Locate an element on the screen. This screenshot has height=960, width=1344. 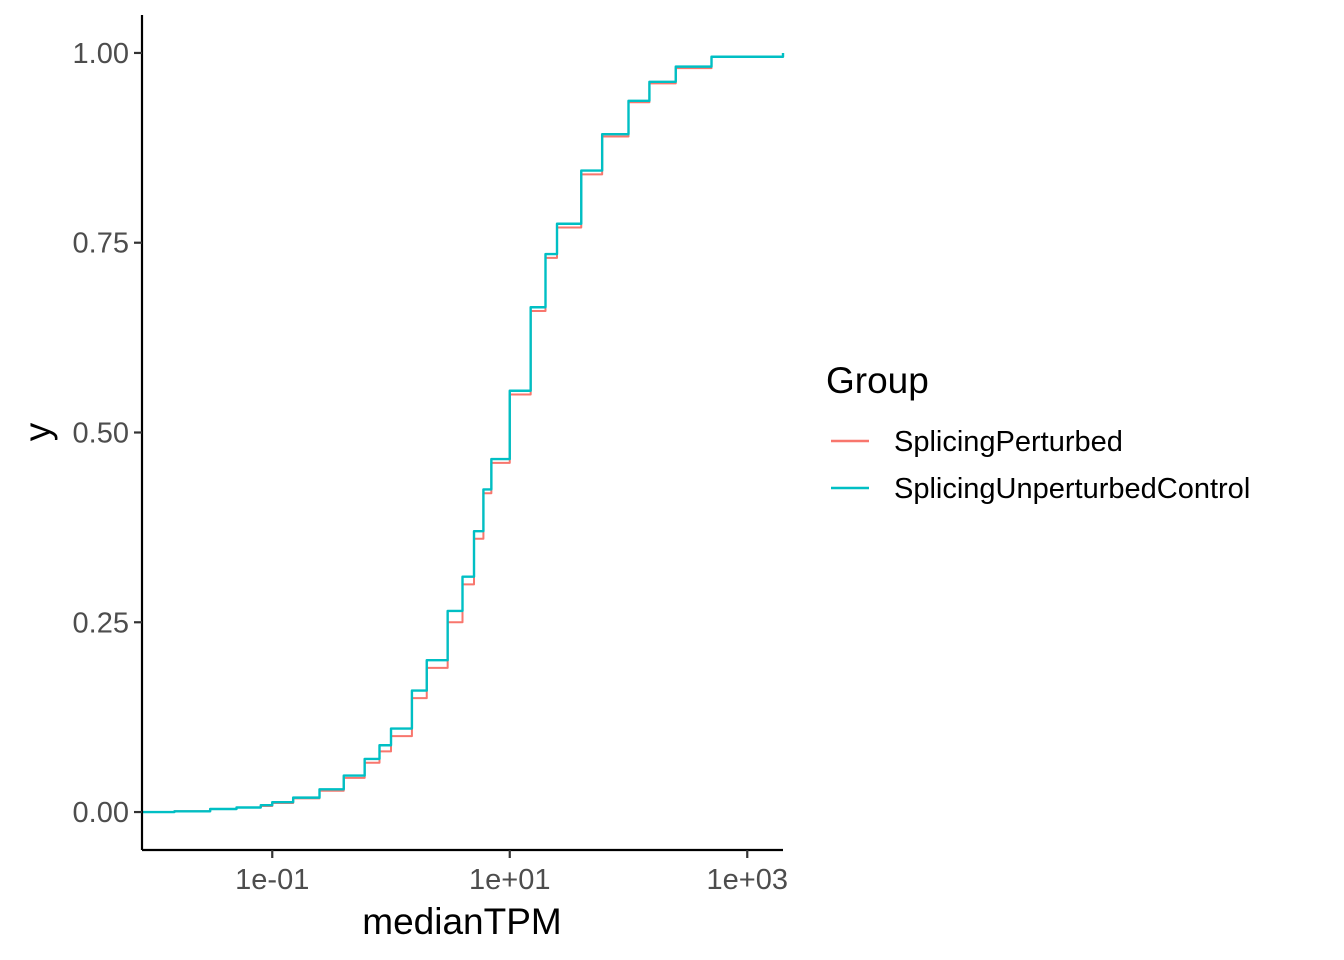
y-tick-label: 1.00 is located at coordinates (101, 54).